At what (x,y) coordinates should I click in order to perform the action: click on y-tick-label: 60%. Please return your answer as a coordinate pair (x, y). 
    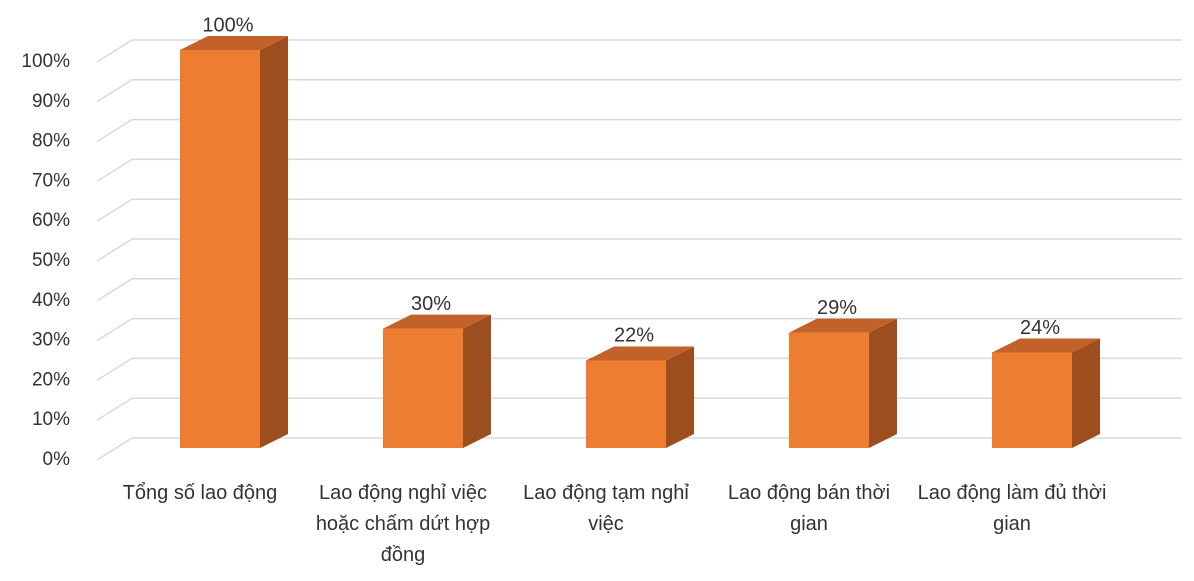
    Looking at the image, I should click on (51, 220).